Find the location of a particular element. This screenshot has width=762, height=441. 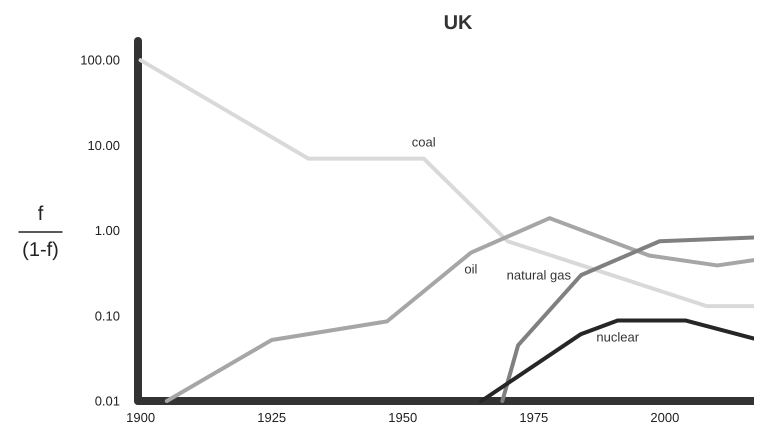

y-tick-label: 10.00 is located at coordinates (103, 145).